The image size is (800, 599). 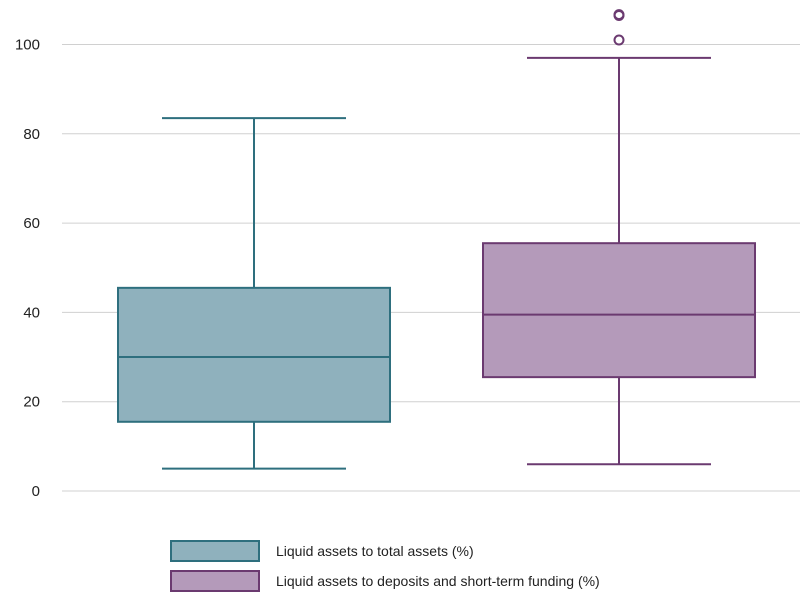 I want to click on y-tick-label: 0, so click(x=36, y=491).